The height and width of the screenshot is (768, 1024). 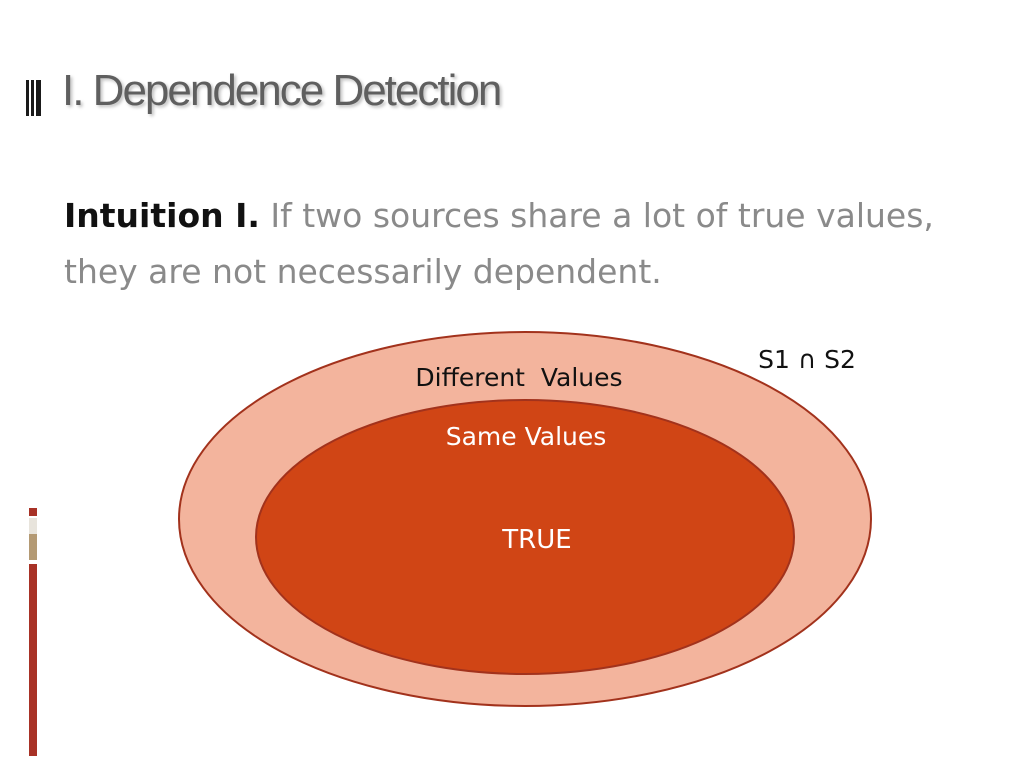 I want to click on slide-title: I. Dependence Detection, so click(x=282, y=90).